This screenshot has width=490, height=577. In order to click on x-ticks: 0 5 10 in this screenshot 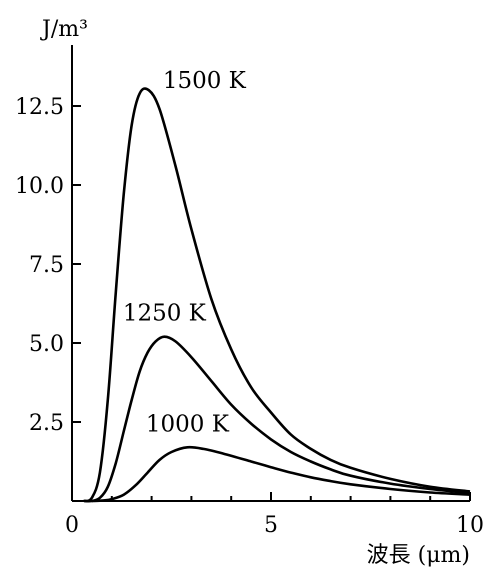, I will do `click(274, 515)`.